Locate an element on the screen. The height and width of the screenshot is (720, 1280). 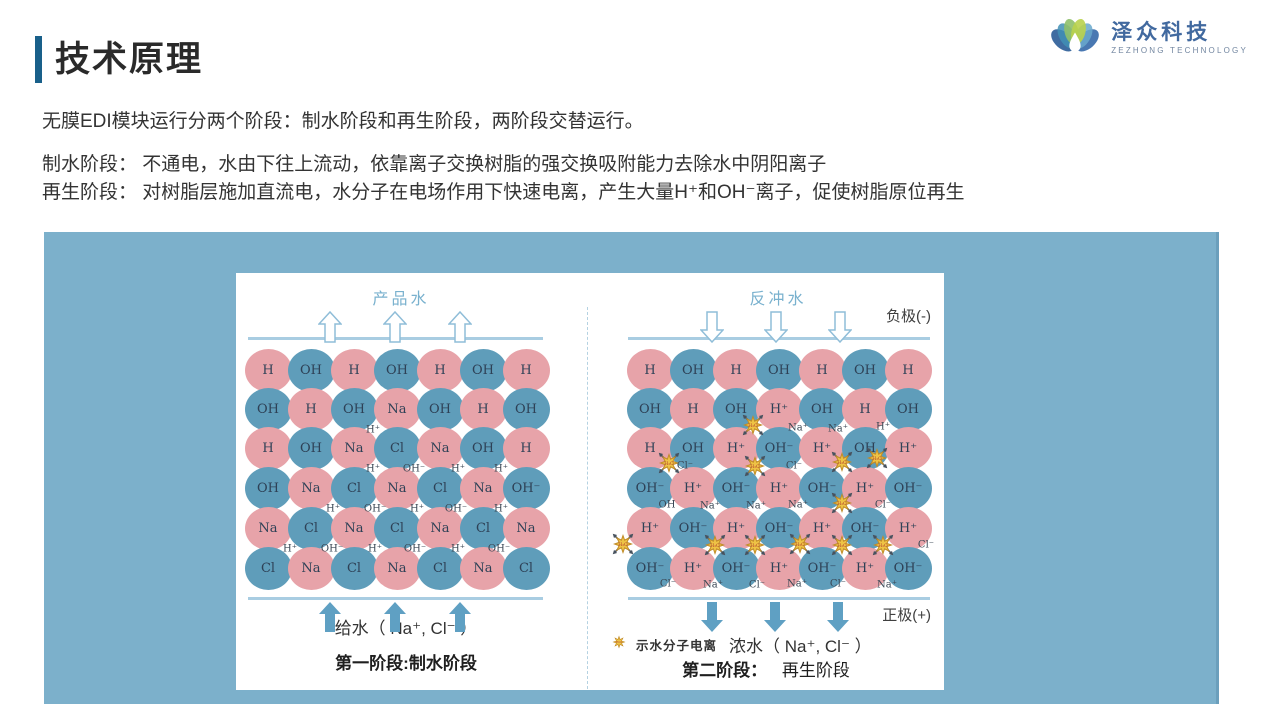
negative-electrode-label: 负极(-) is located at coordinates (908, 316).